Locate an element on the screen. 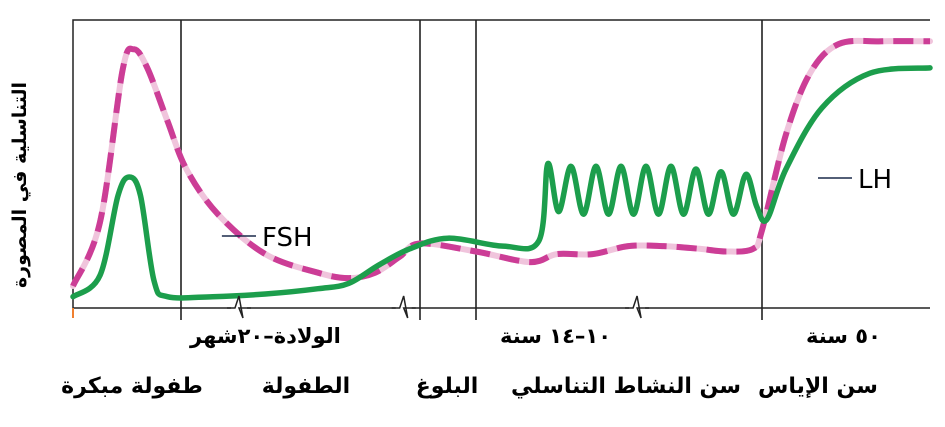 Image resolution: width=945 pixels, height=427 pixels. stage-label: سن الإياس is located at coordinates (818, 386).